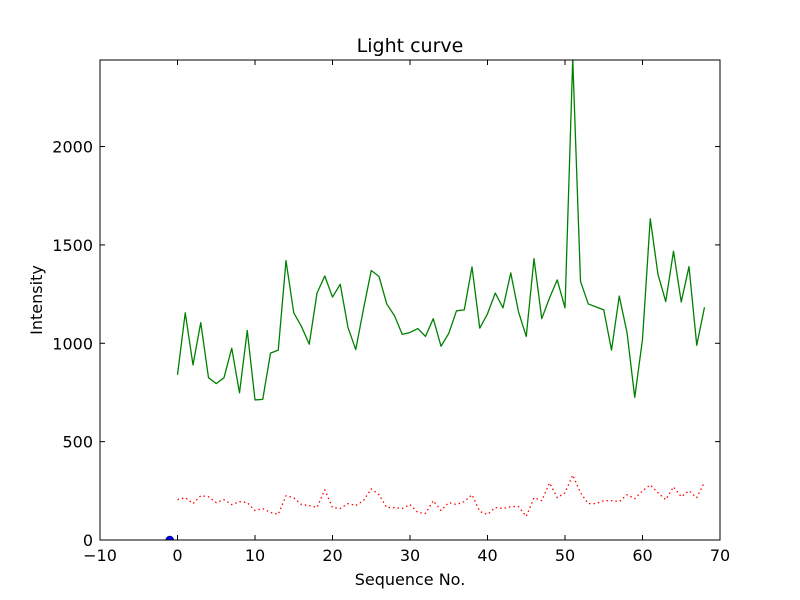  What do you see at coordinates (441, 496) in the screenshot?
I see `series-1-line` at bounding box center [441, 496].